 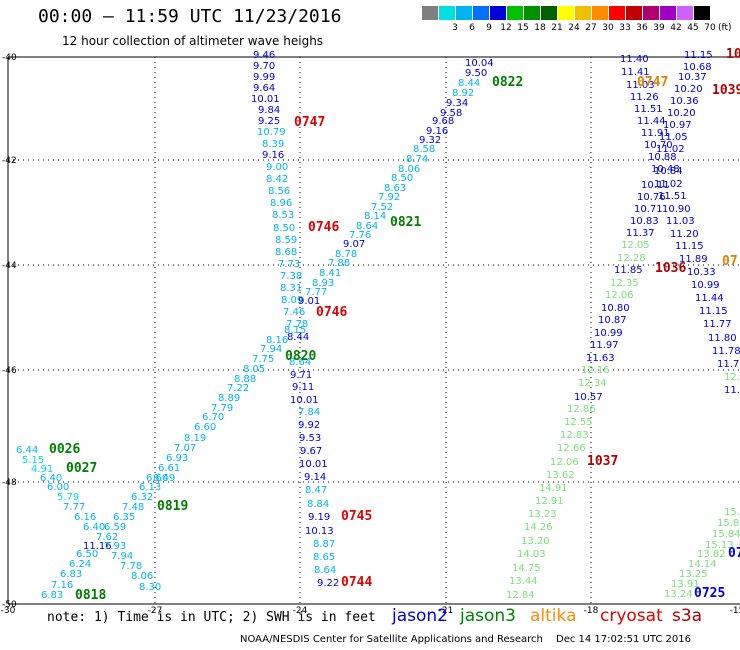 What do you see at coordinates (264, 55) in the screenshot?
I see `wave-height-label: 9.46` at bounding box center [264, 55].